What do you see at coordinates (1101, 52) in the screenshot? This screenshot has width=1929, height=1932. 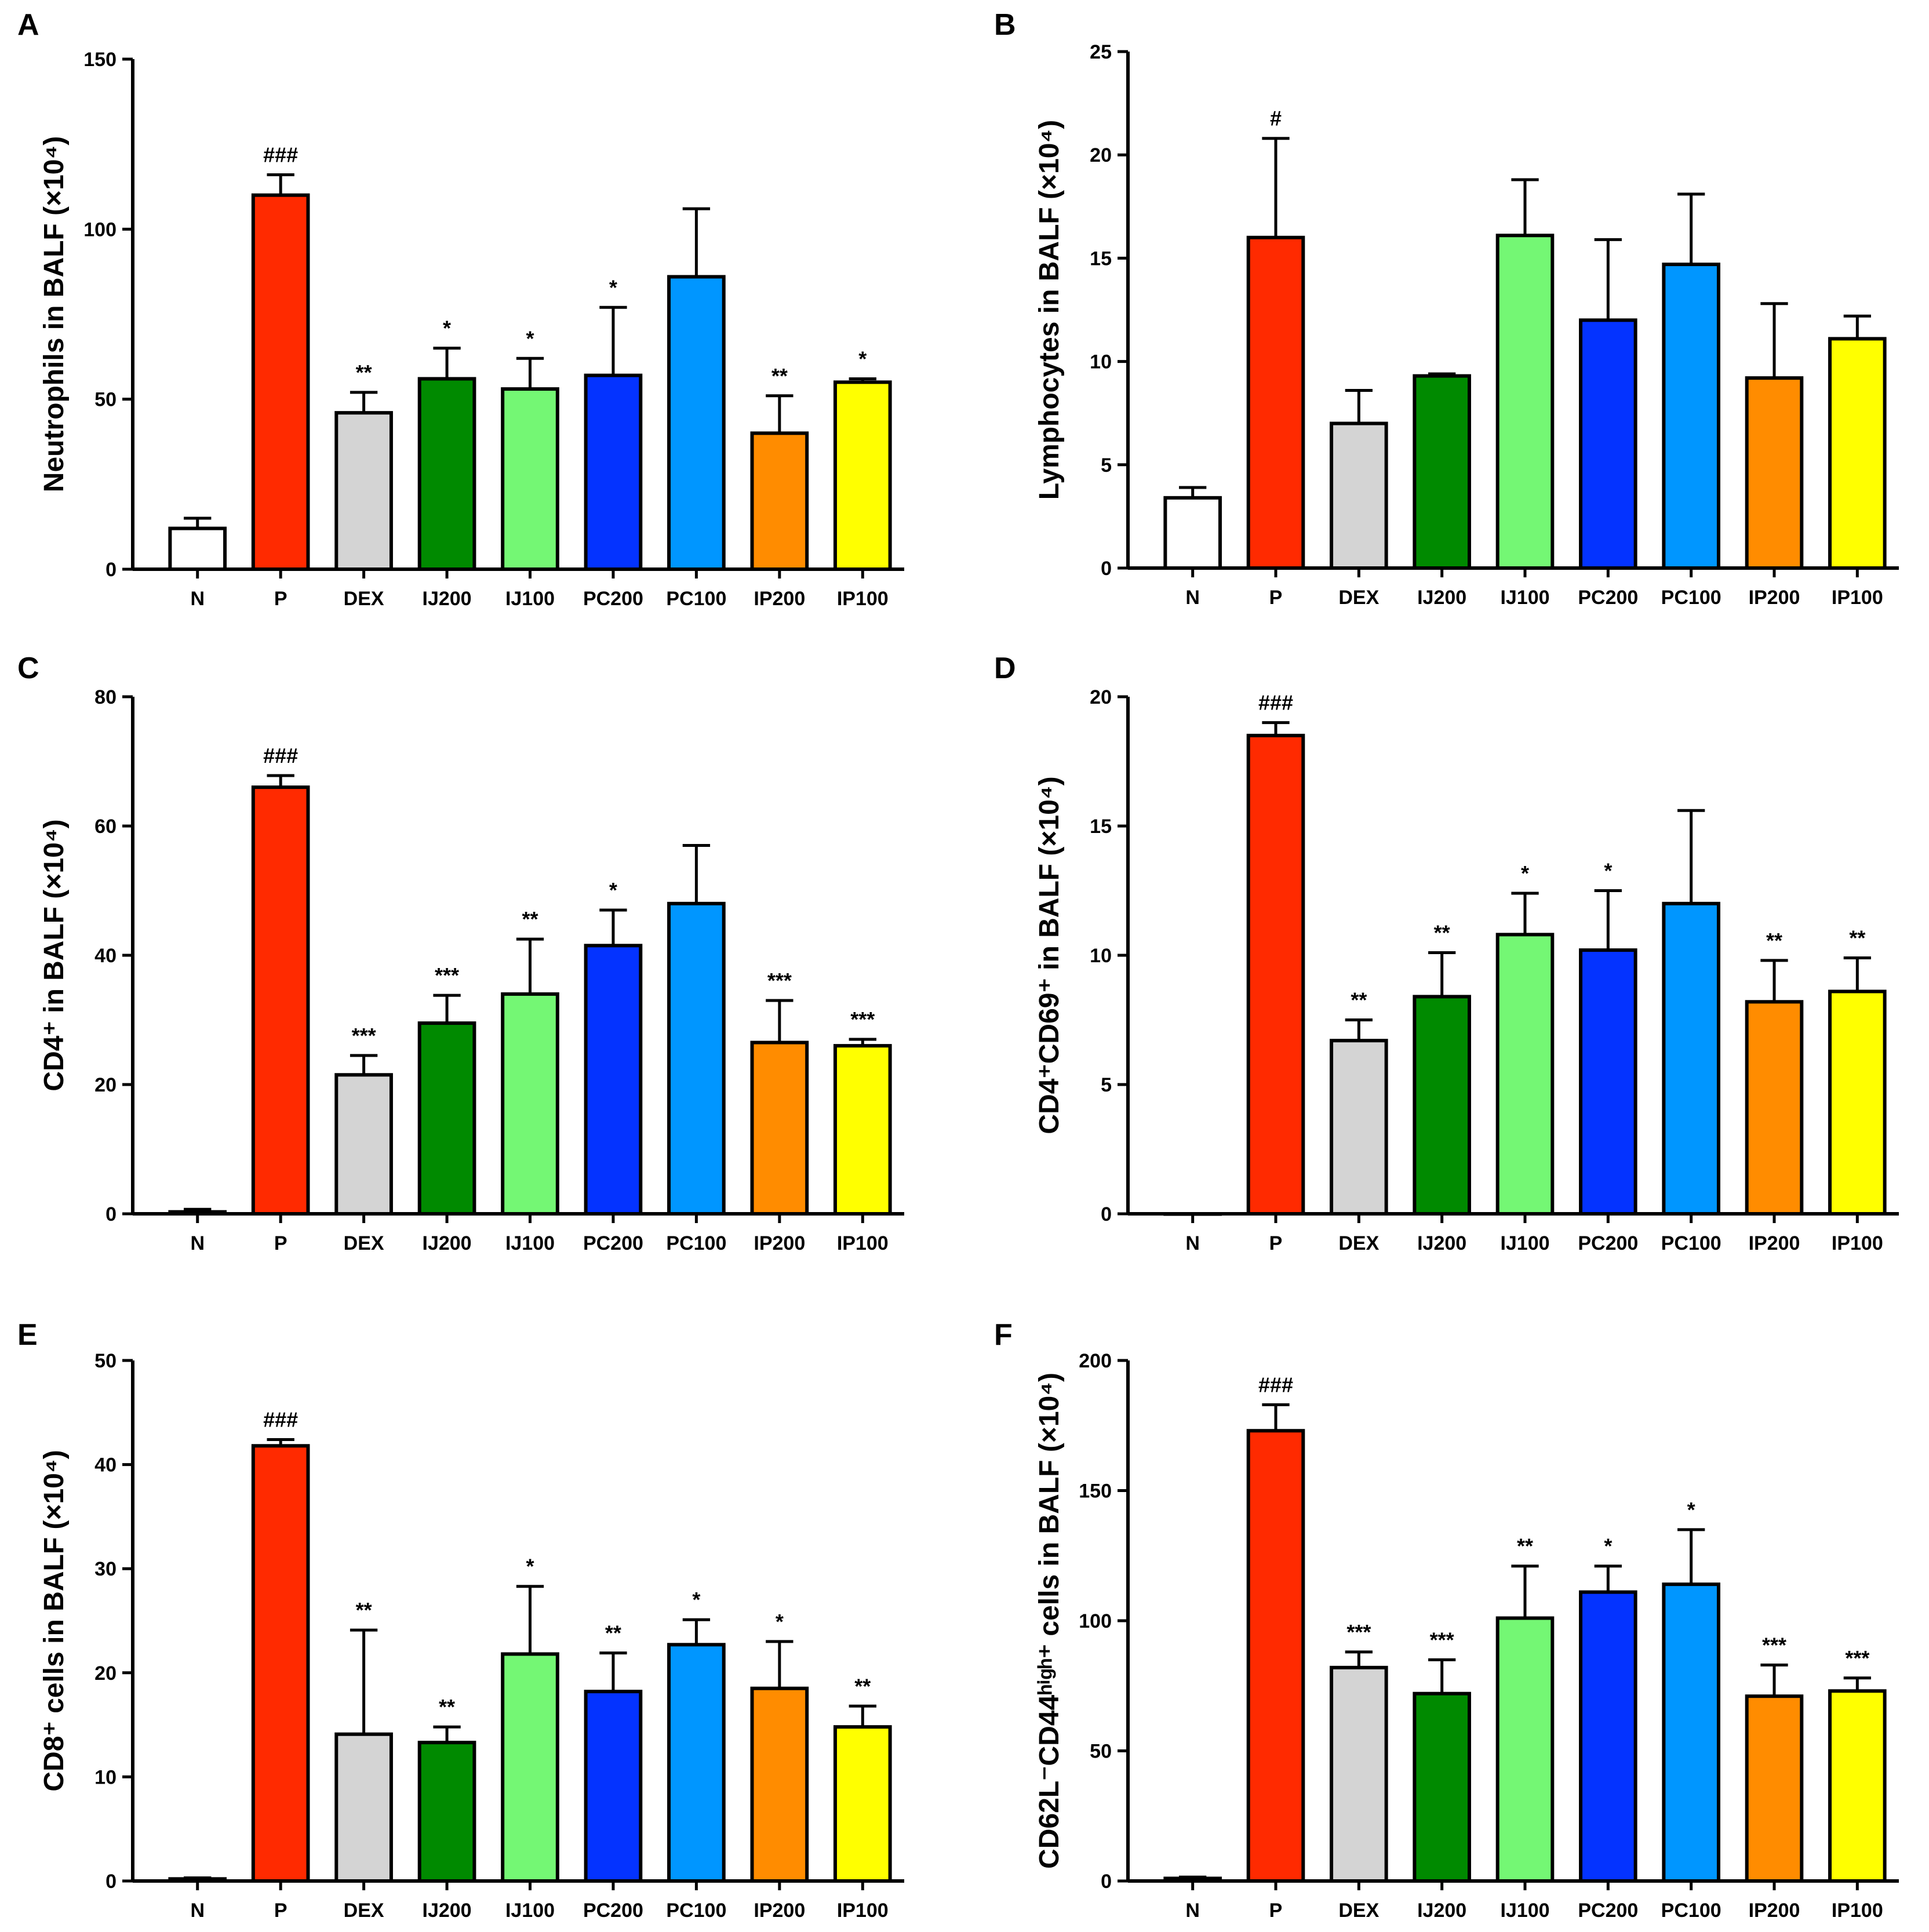 I see `y-tick-label: 25` at bounding box center [1101, 52].